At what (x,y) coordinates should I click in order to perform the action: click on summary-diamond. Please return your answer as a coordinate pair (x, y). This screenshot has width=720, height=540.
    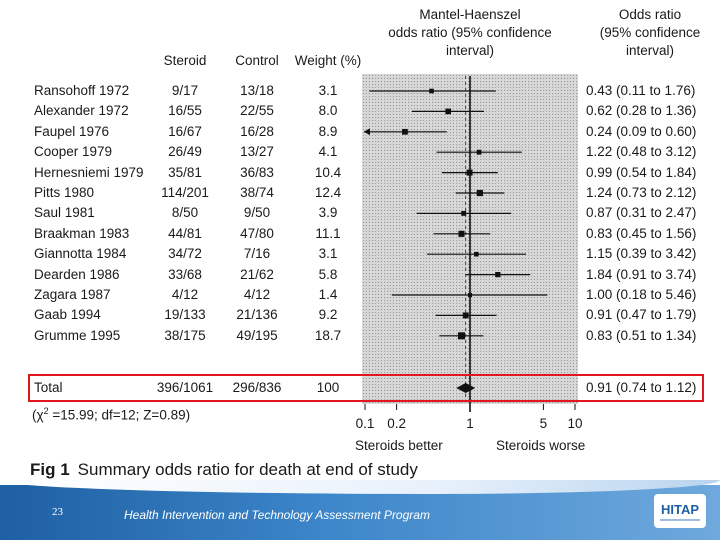
    Looking at the image, I should click on (466, 388).